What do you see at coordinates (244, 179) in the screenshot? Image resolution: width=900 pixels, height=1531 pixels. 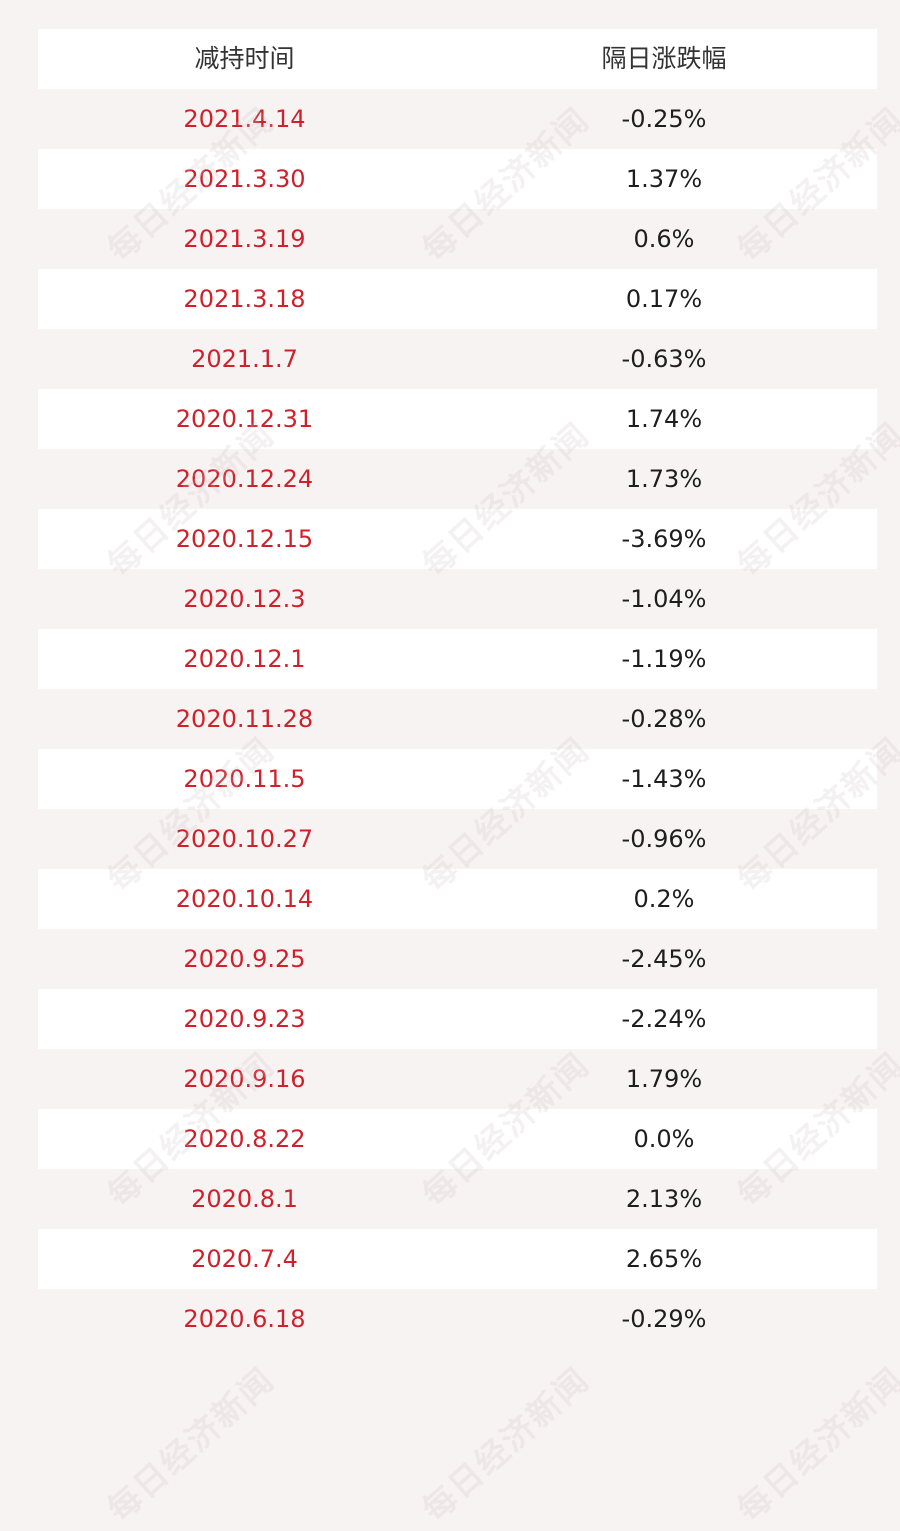 I see `reduction-date: 2021.3.30` at bounding box center [244, 179].